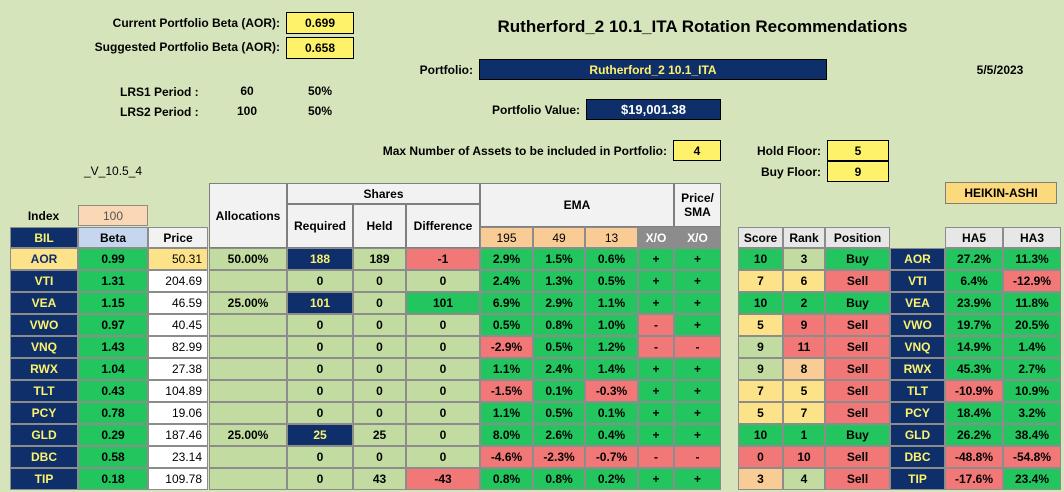 The width and height of the screenshot is (1064, 492). Describe the element at coordinates (789, 151) in the screenshot. I see `hold-floor-label: Hold Floor:` at that location.